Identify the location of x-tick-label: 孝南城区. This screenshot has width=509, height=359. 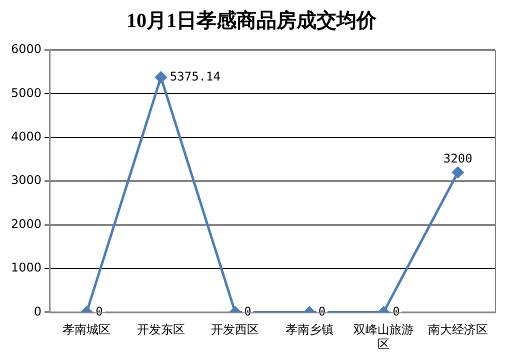
(86, 329).